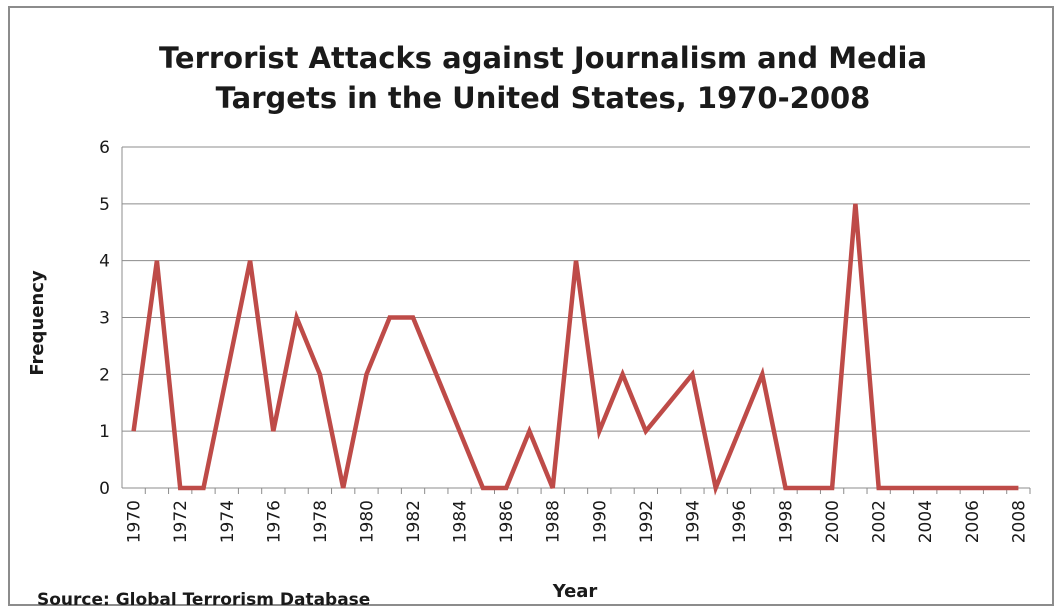 Image resolution: width=1060 pixels, height=608 pixels. Describe the element at coordinates (274, 521) in the screenshot. I see `x-tick-label: 1976` at that location.